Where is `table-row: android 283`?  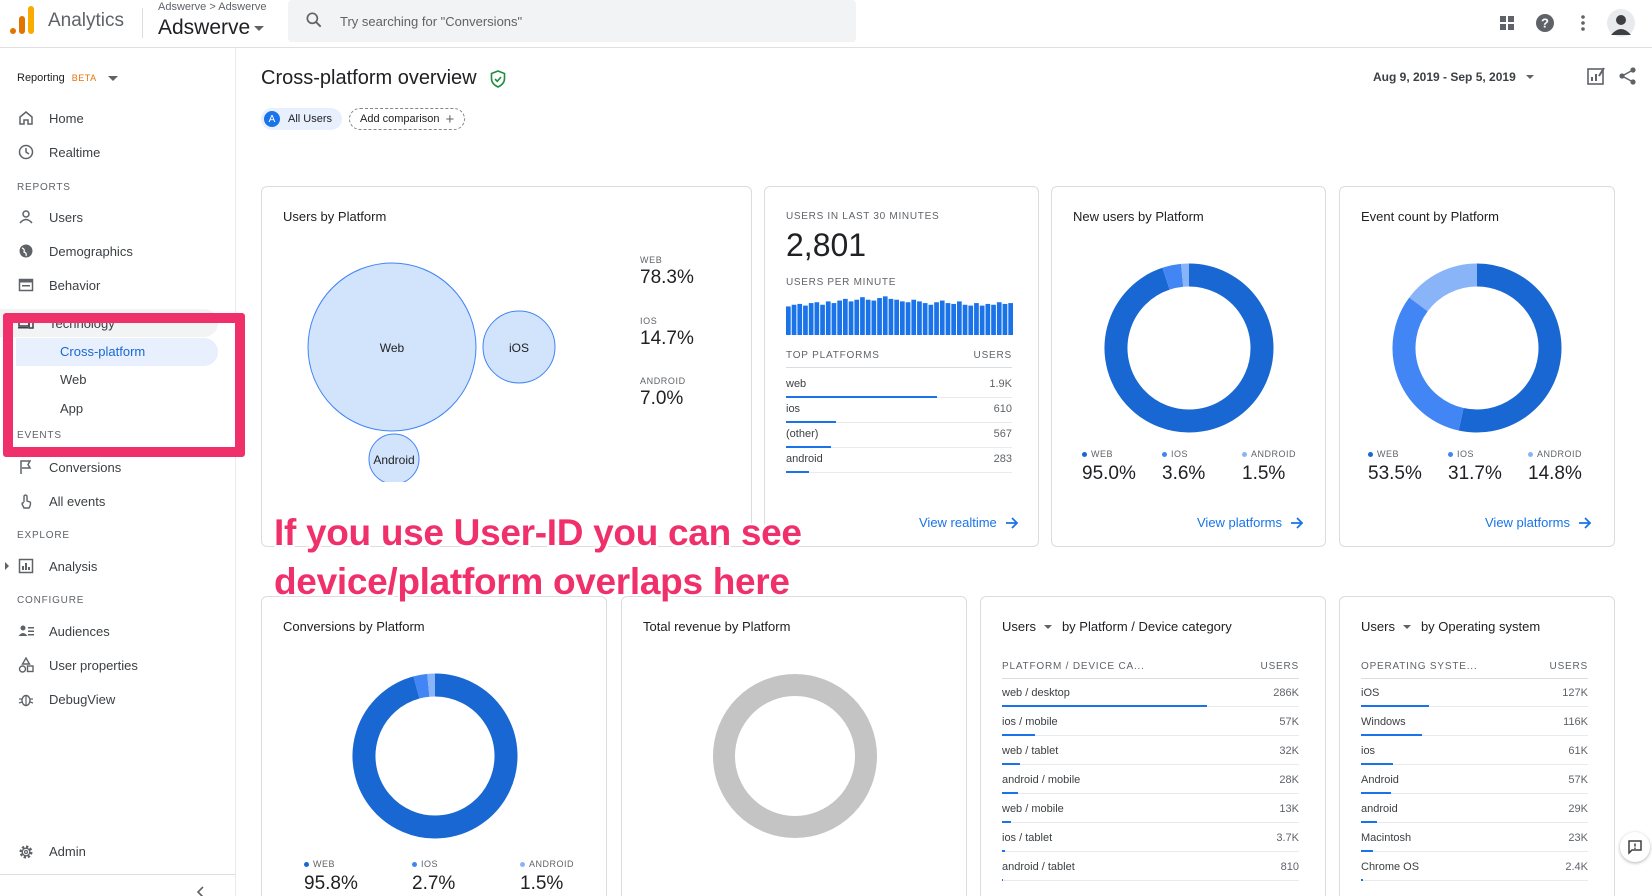 table-row: android 283 is located at coordinates (899, 460).